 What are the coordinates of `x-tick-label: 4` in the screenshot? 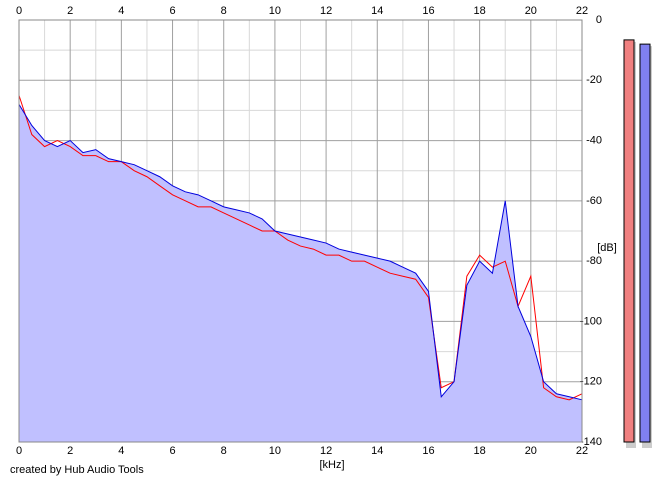 It's located at (121, 11).